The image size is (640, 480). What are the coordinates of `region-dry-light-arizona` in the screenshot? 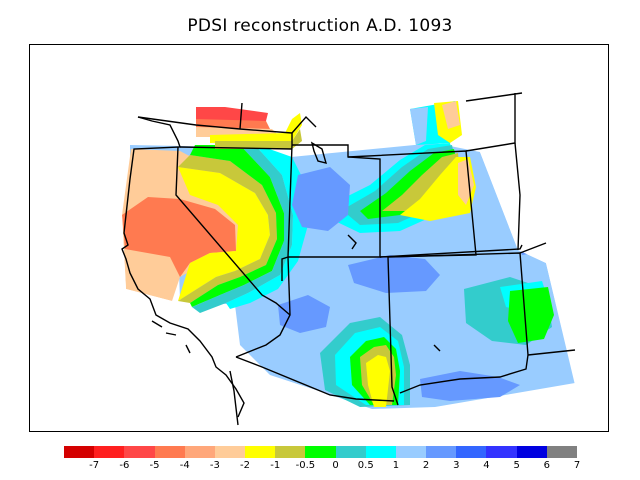 It's located at (378, 381).